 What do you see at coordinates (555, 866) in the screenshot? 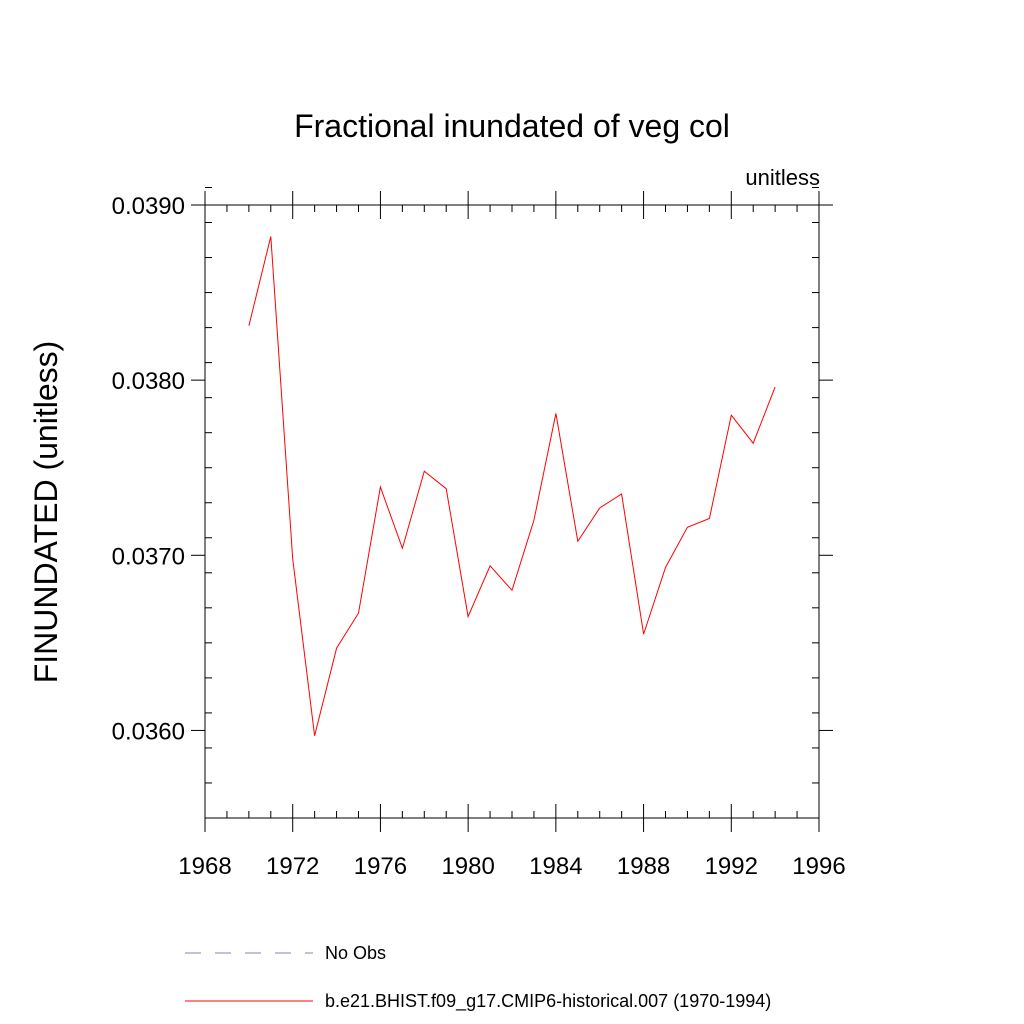
I see `x-tick-label: 1984` at bounding box center [555, 866].